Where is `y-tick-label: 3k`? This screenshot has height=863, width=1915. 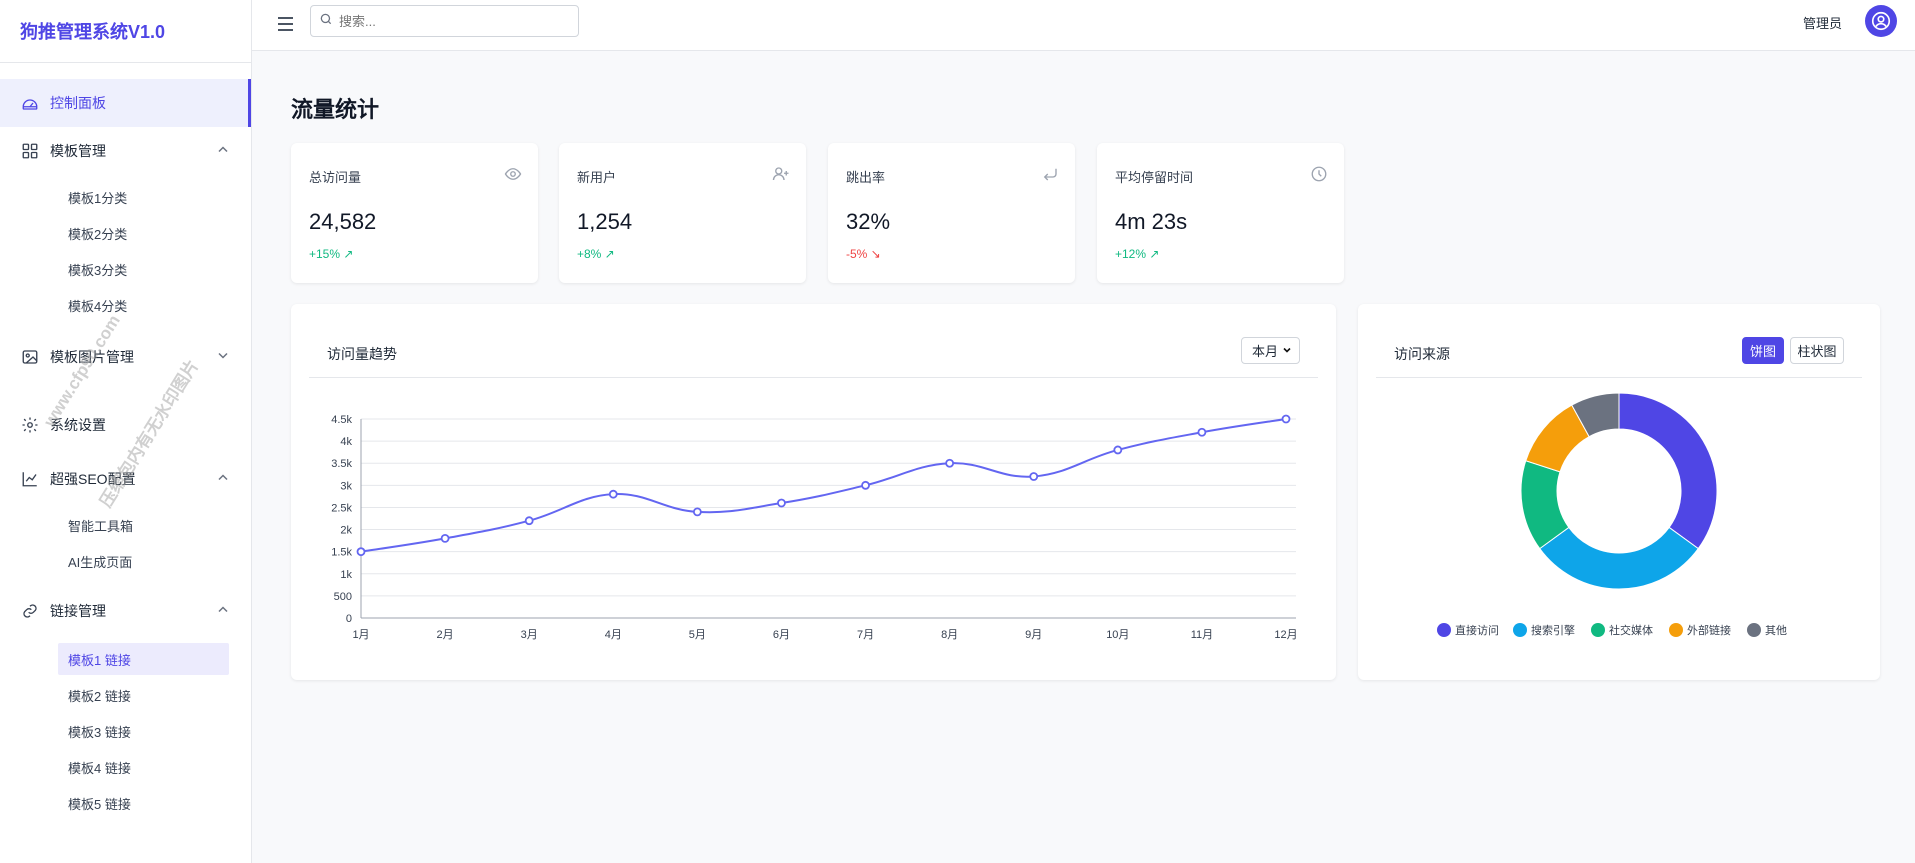
y-tick-label: 3k is located at coordinates (346, 486).